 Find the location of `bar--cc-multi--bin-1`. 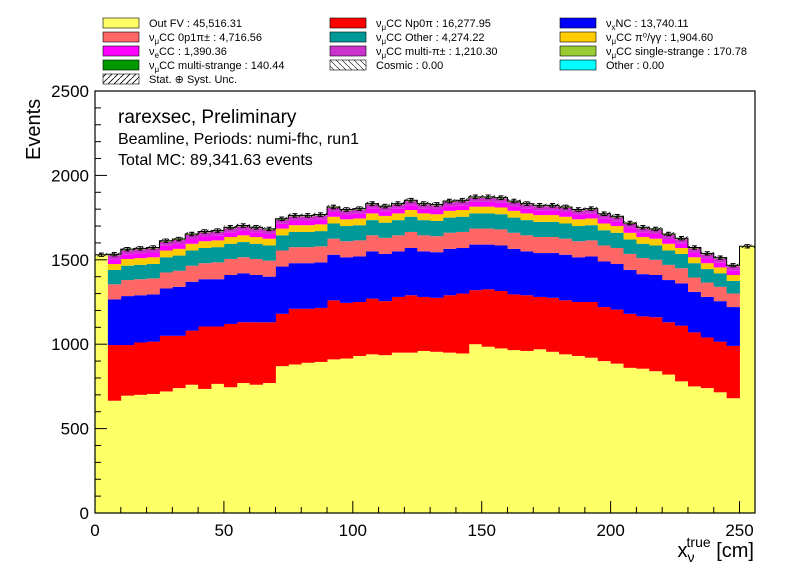

bar--cc-multi--bin-1 is located at coordinates (114, 257).